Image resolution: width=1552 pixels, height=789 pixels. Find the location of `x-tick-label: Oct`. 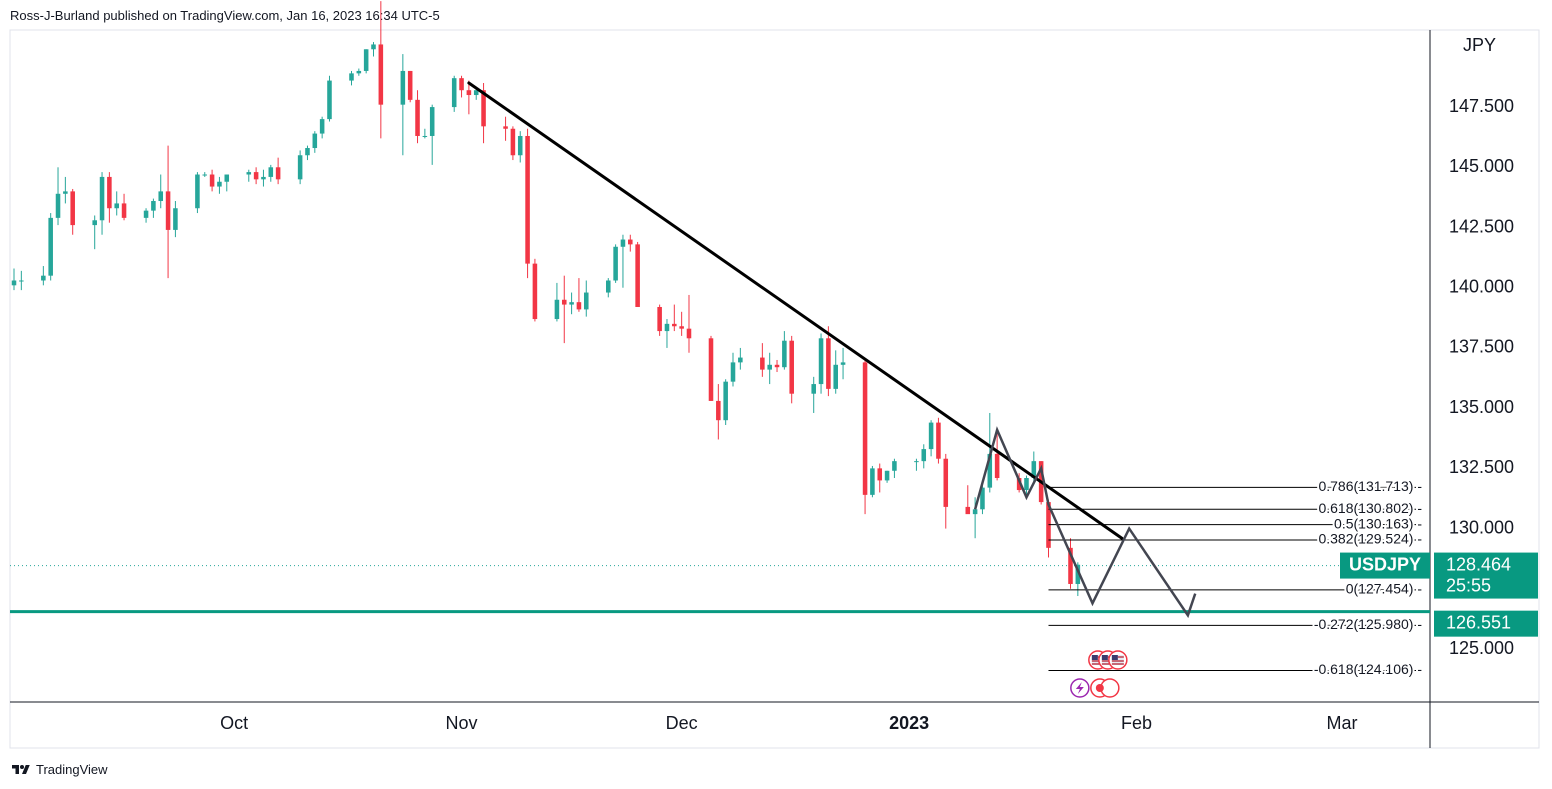

x-tick-label: Oct is located at coordinates (234, 723).